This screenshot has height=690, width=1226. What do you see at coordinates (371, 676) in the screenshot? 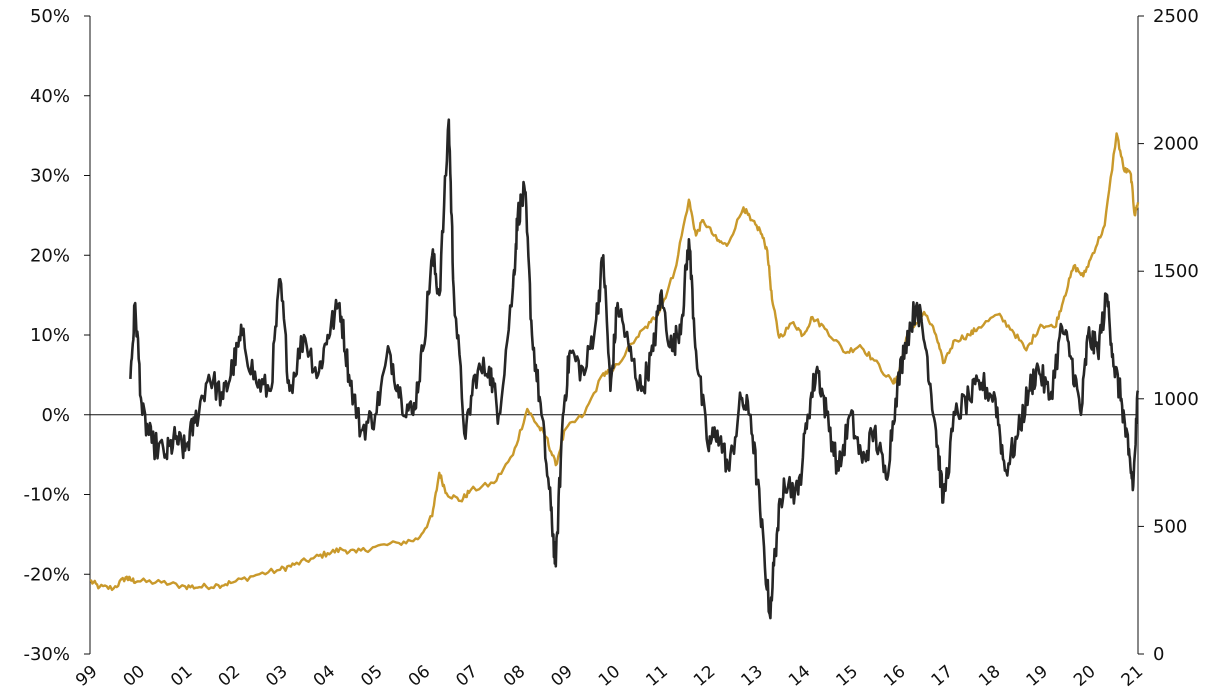
I see `x-tick-label: 05` at bounding box center [371, 676].